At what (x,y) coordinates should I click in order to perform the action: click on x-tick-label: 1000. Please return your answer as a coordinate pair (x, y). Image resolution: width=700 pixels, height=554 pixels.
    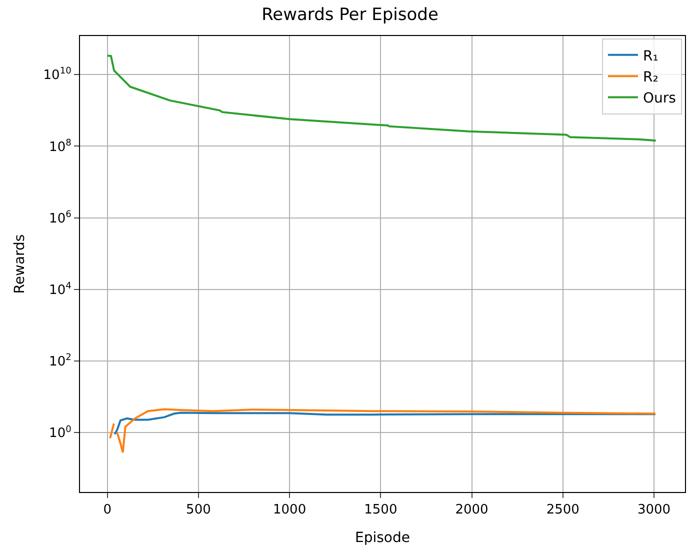
    Looking at the image, I should click on (289, 510).